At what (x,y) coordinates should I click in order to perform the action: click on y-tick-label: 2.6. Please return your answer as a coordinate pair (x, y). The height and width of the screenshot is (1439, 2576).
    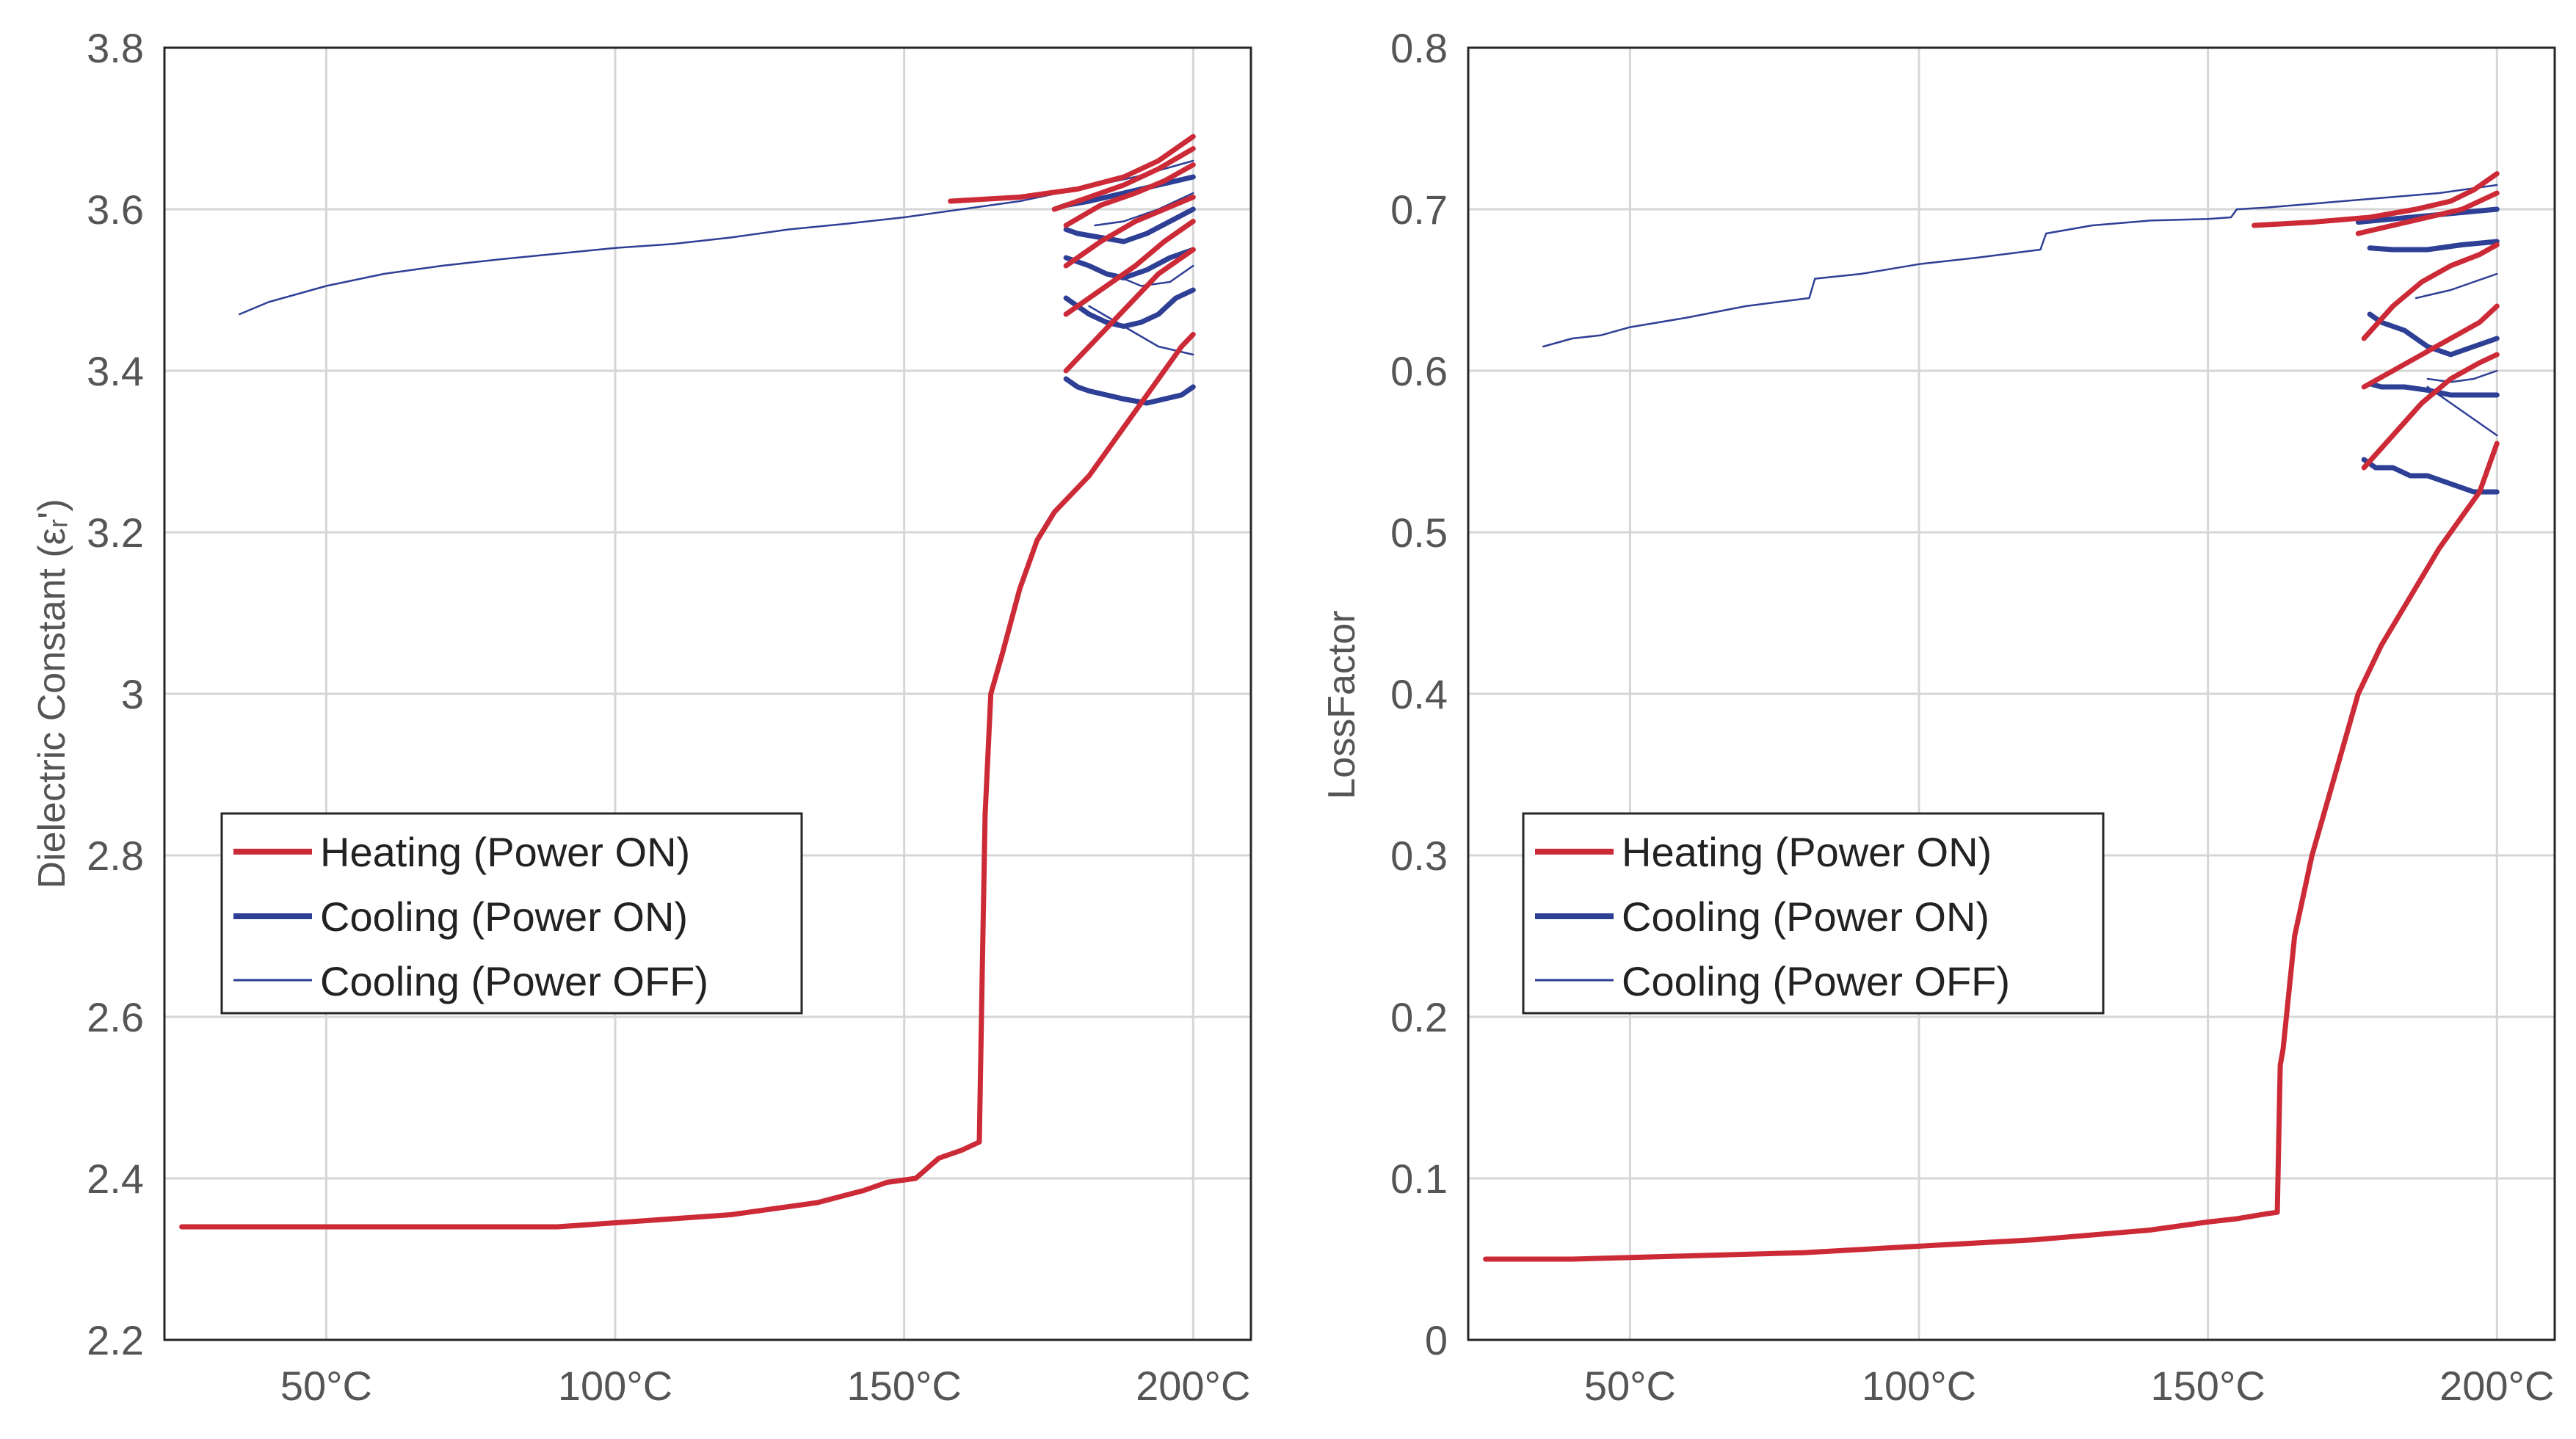
    Looking at the image, I should click on (116, 1017).